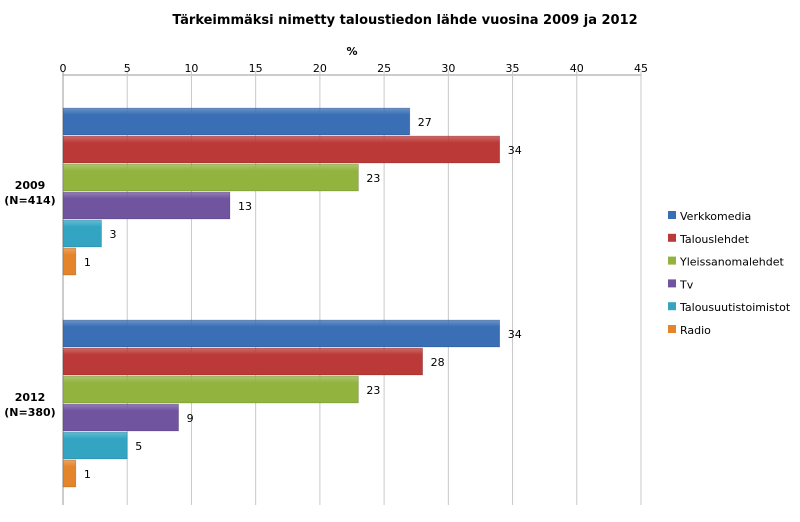 The width and height of the screenshot is (800, 522). Describe the element at coordinates (281, 149) in the screenshot. I see `bar-talouslehdet-2009` at that location.